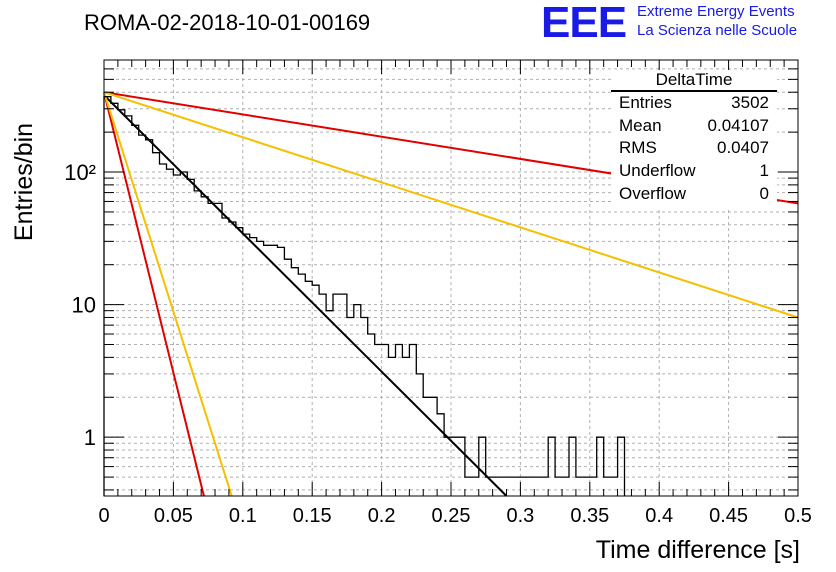 Image resolution: width=836 pixels, height=572 pixels. What do you see at coordinates (698, 550) in the screenshot?
I see `x-axis-label: Time difference [s]` at bounding box center [698, 550].